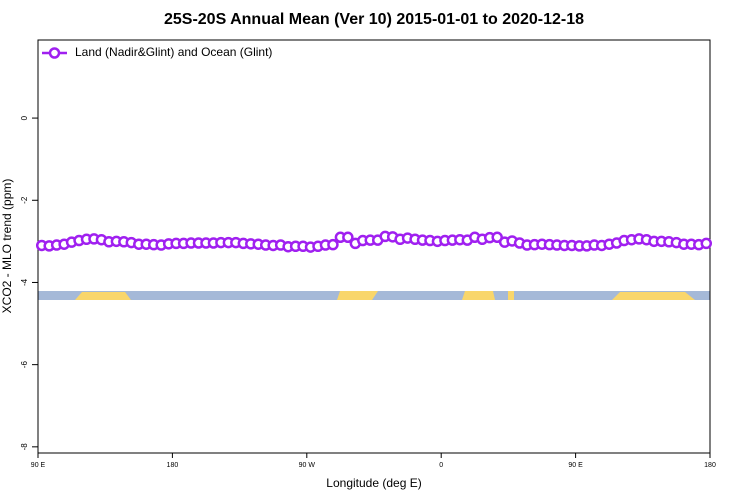 The height and width of the screenshot is (500, 750). I want to click on x-tick-label: 0, so click(441, 465).